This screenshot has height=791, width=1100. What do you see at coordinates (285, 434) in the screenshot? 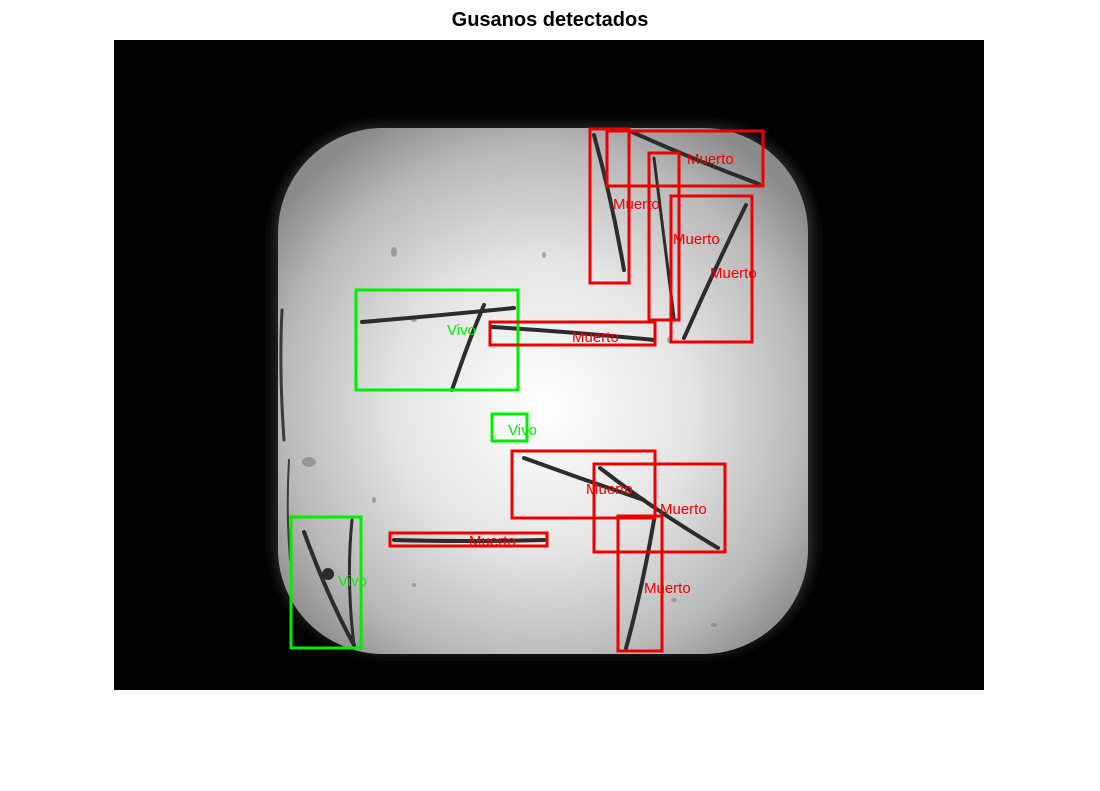
I see `edge-worm-fragments` at bounding box center [285, 434].